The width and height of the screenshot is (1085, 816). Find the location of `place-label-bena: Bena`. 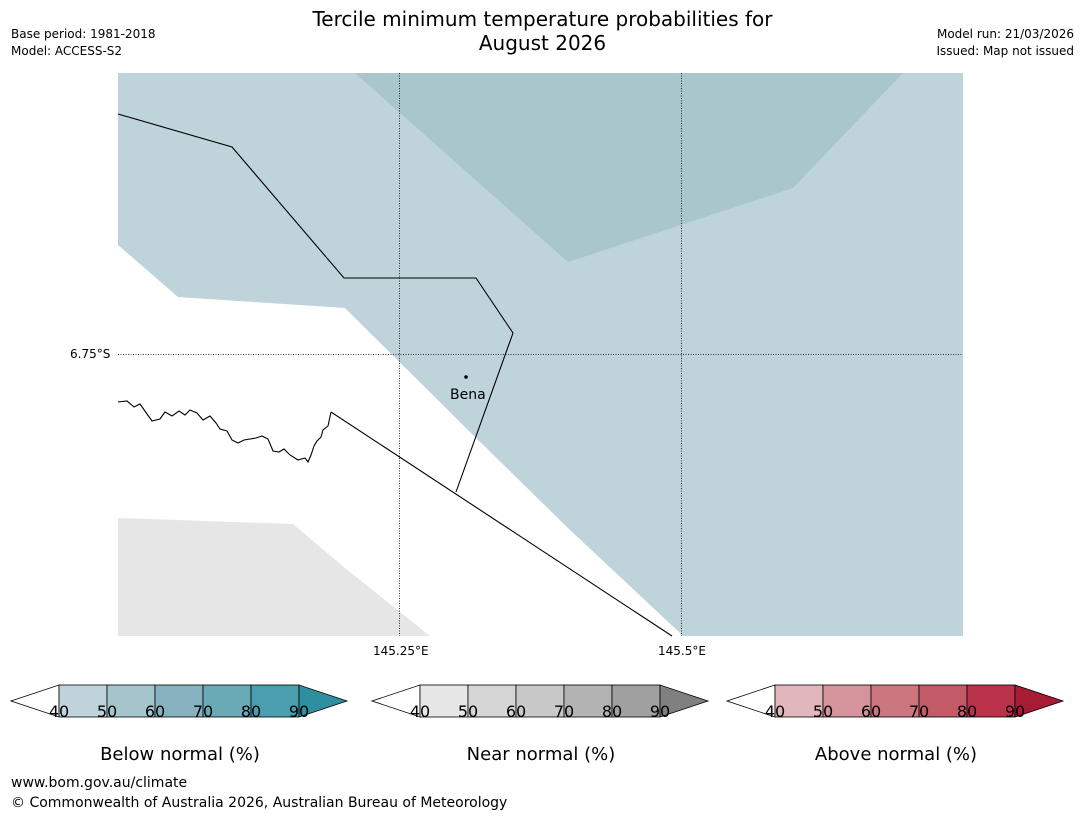

place-label-bena: Bena is located at coordinates (468, 395).